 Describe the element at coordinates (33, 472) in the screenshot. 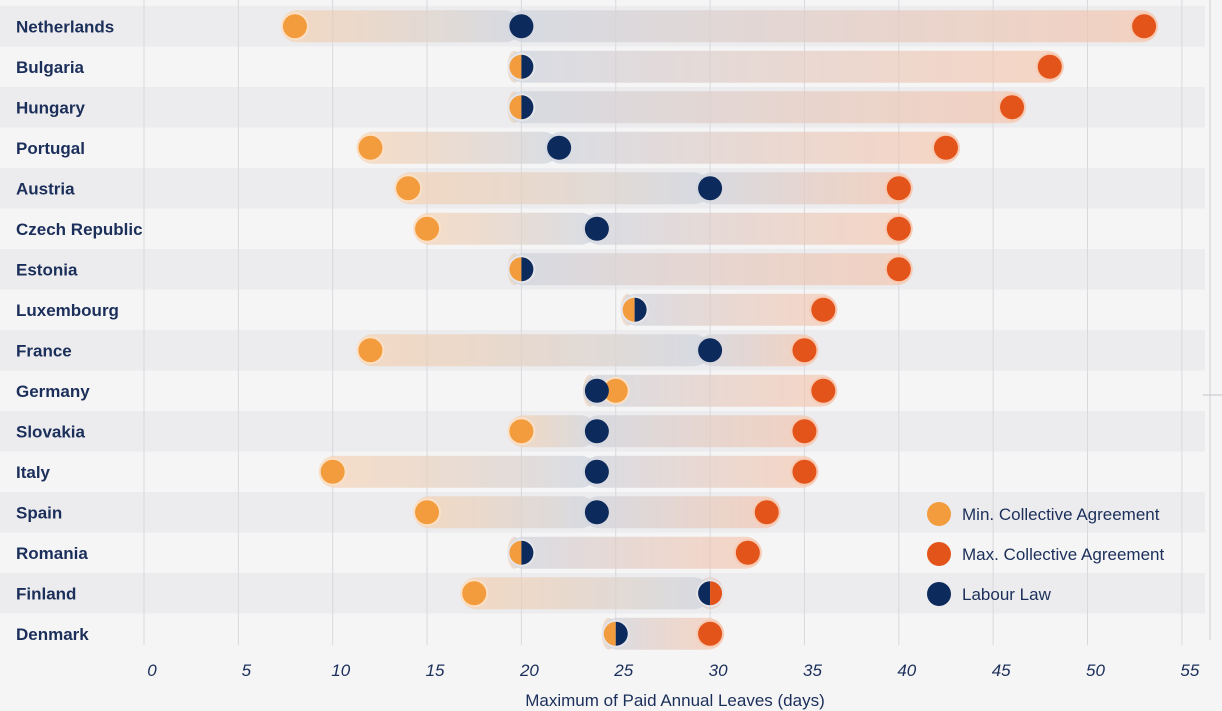

I see `country-label: Italy` at that location.